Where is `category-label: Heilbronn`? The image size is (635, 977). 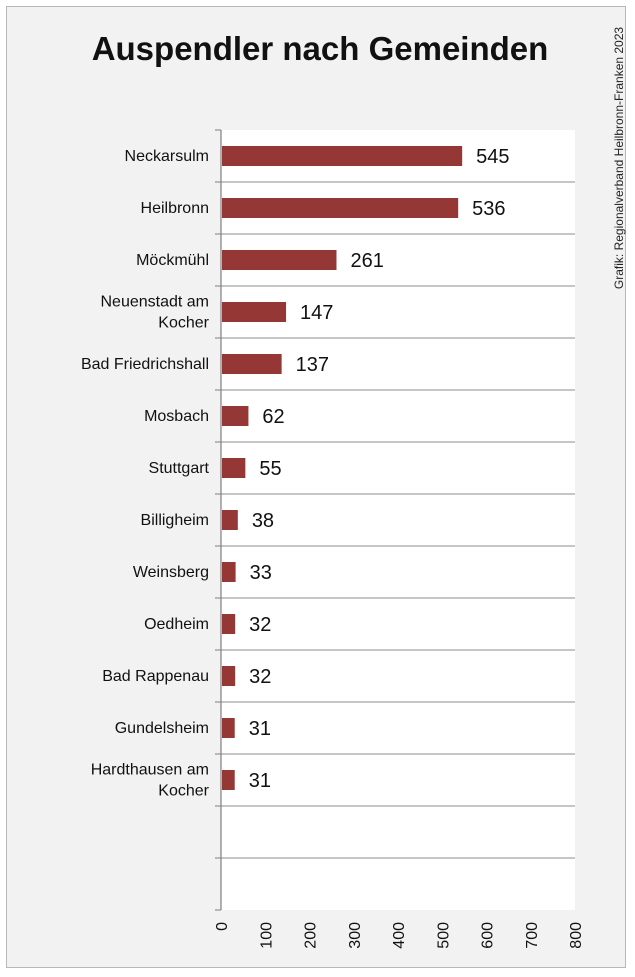
category-label: Heilbronn is located at coordinates (175, 208).